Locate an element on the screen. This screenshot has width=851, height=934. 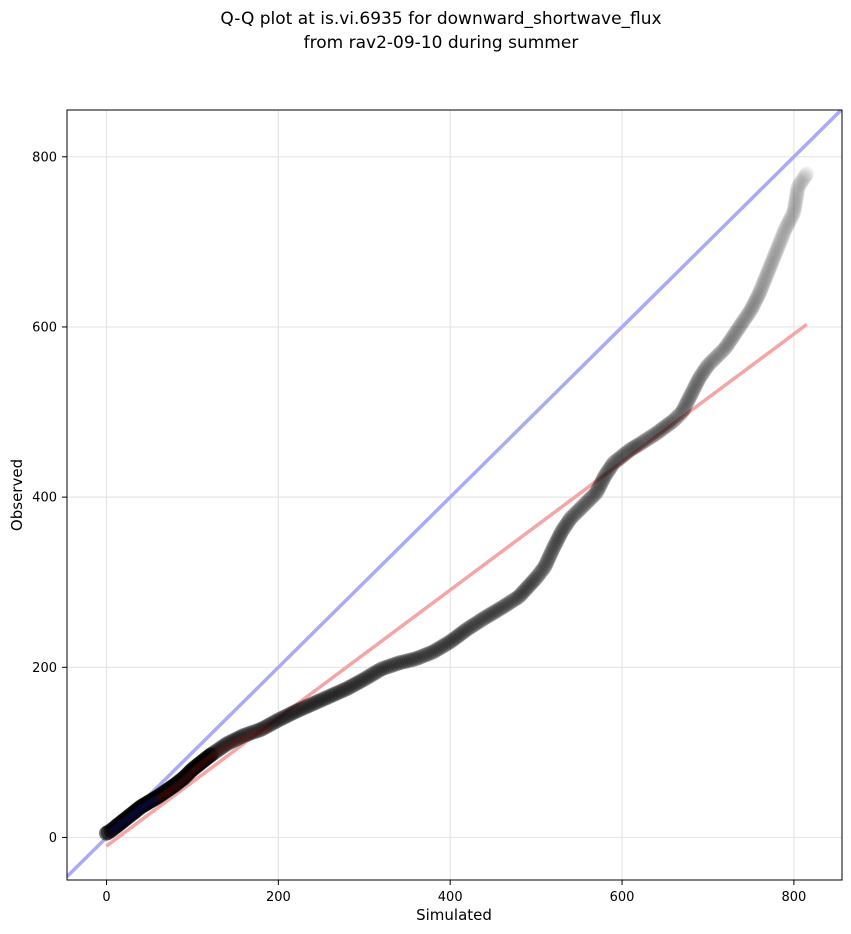
chart-title-line-2: from rav2-09-10 during summer is located at coordinates (441, 43).